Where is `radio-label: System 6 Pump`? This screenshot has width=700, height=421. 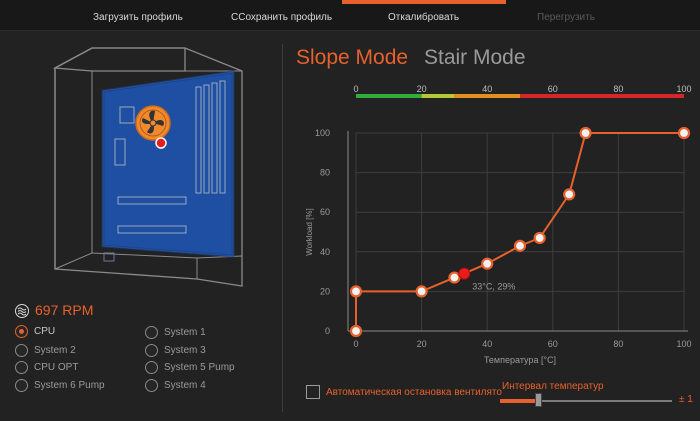 radio-label: System 6 Pump is located at coordinates (69, 385).